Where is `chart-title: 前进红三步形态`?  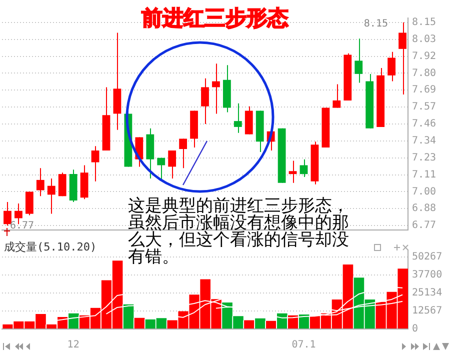 chart-title: 前进红三步形态 is located at coordinates (215, 18).